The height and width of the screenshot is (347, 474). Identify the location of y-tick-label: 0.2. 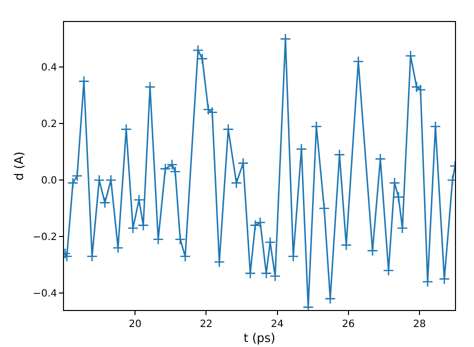
(49, 124).